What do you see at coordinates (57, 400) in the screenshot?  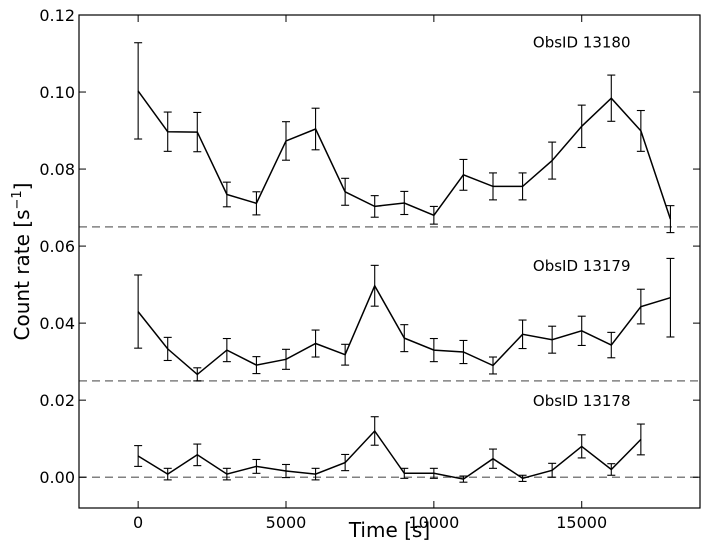 I see `y-tick-label: 0.02` at bounding box center [57, 400].